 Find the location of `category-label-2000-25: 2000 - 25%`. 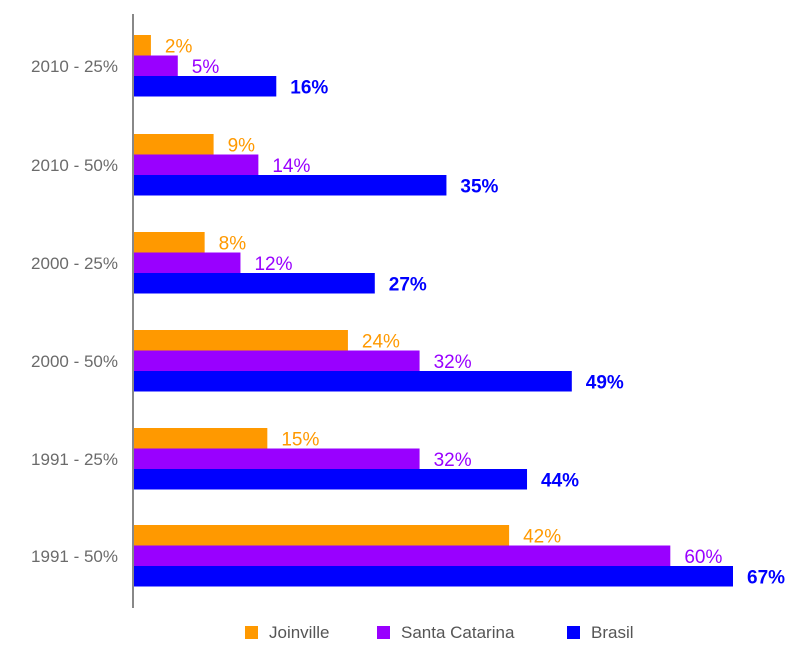

category-label-2000-25: 2000 - 25% is located at coordinates (74, 263).